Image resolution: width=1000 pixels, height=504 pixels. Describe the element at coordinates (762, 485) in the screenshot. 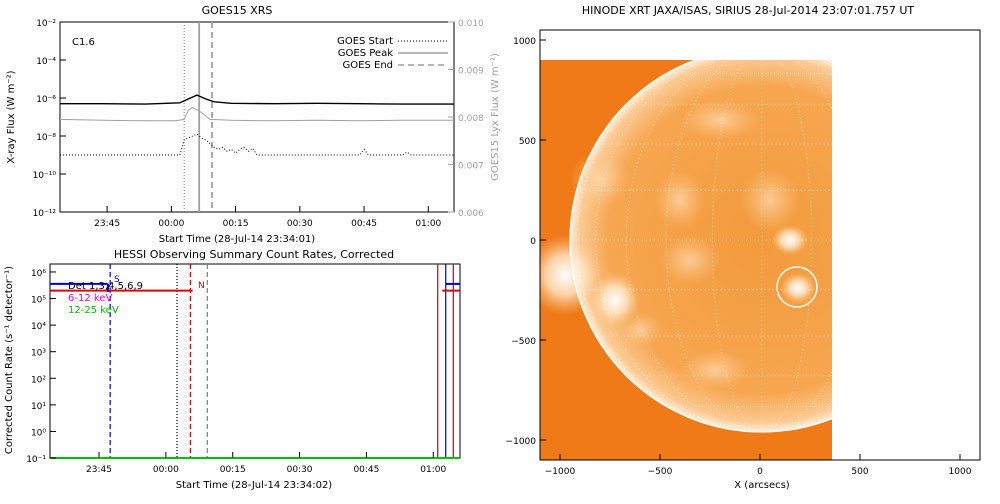

I see `xrt-x-label: X (arcsecs)` at that location.